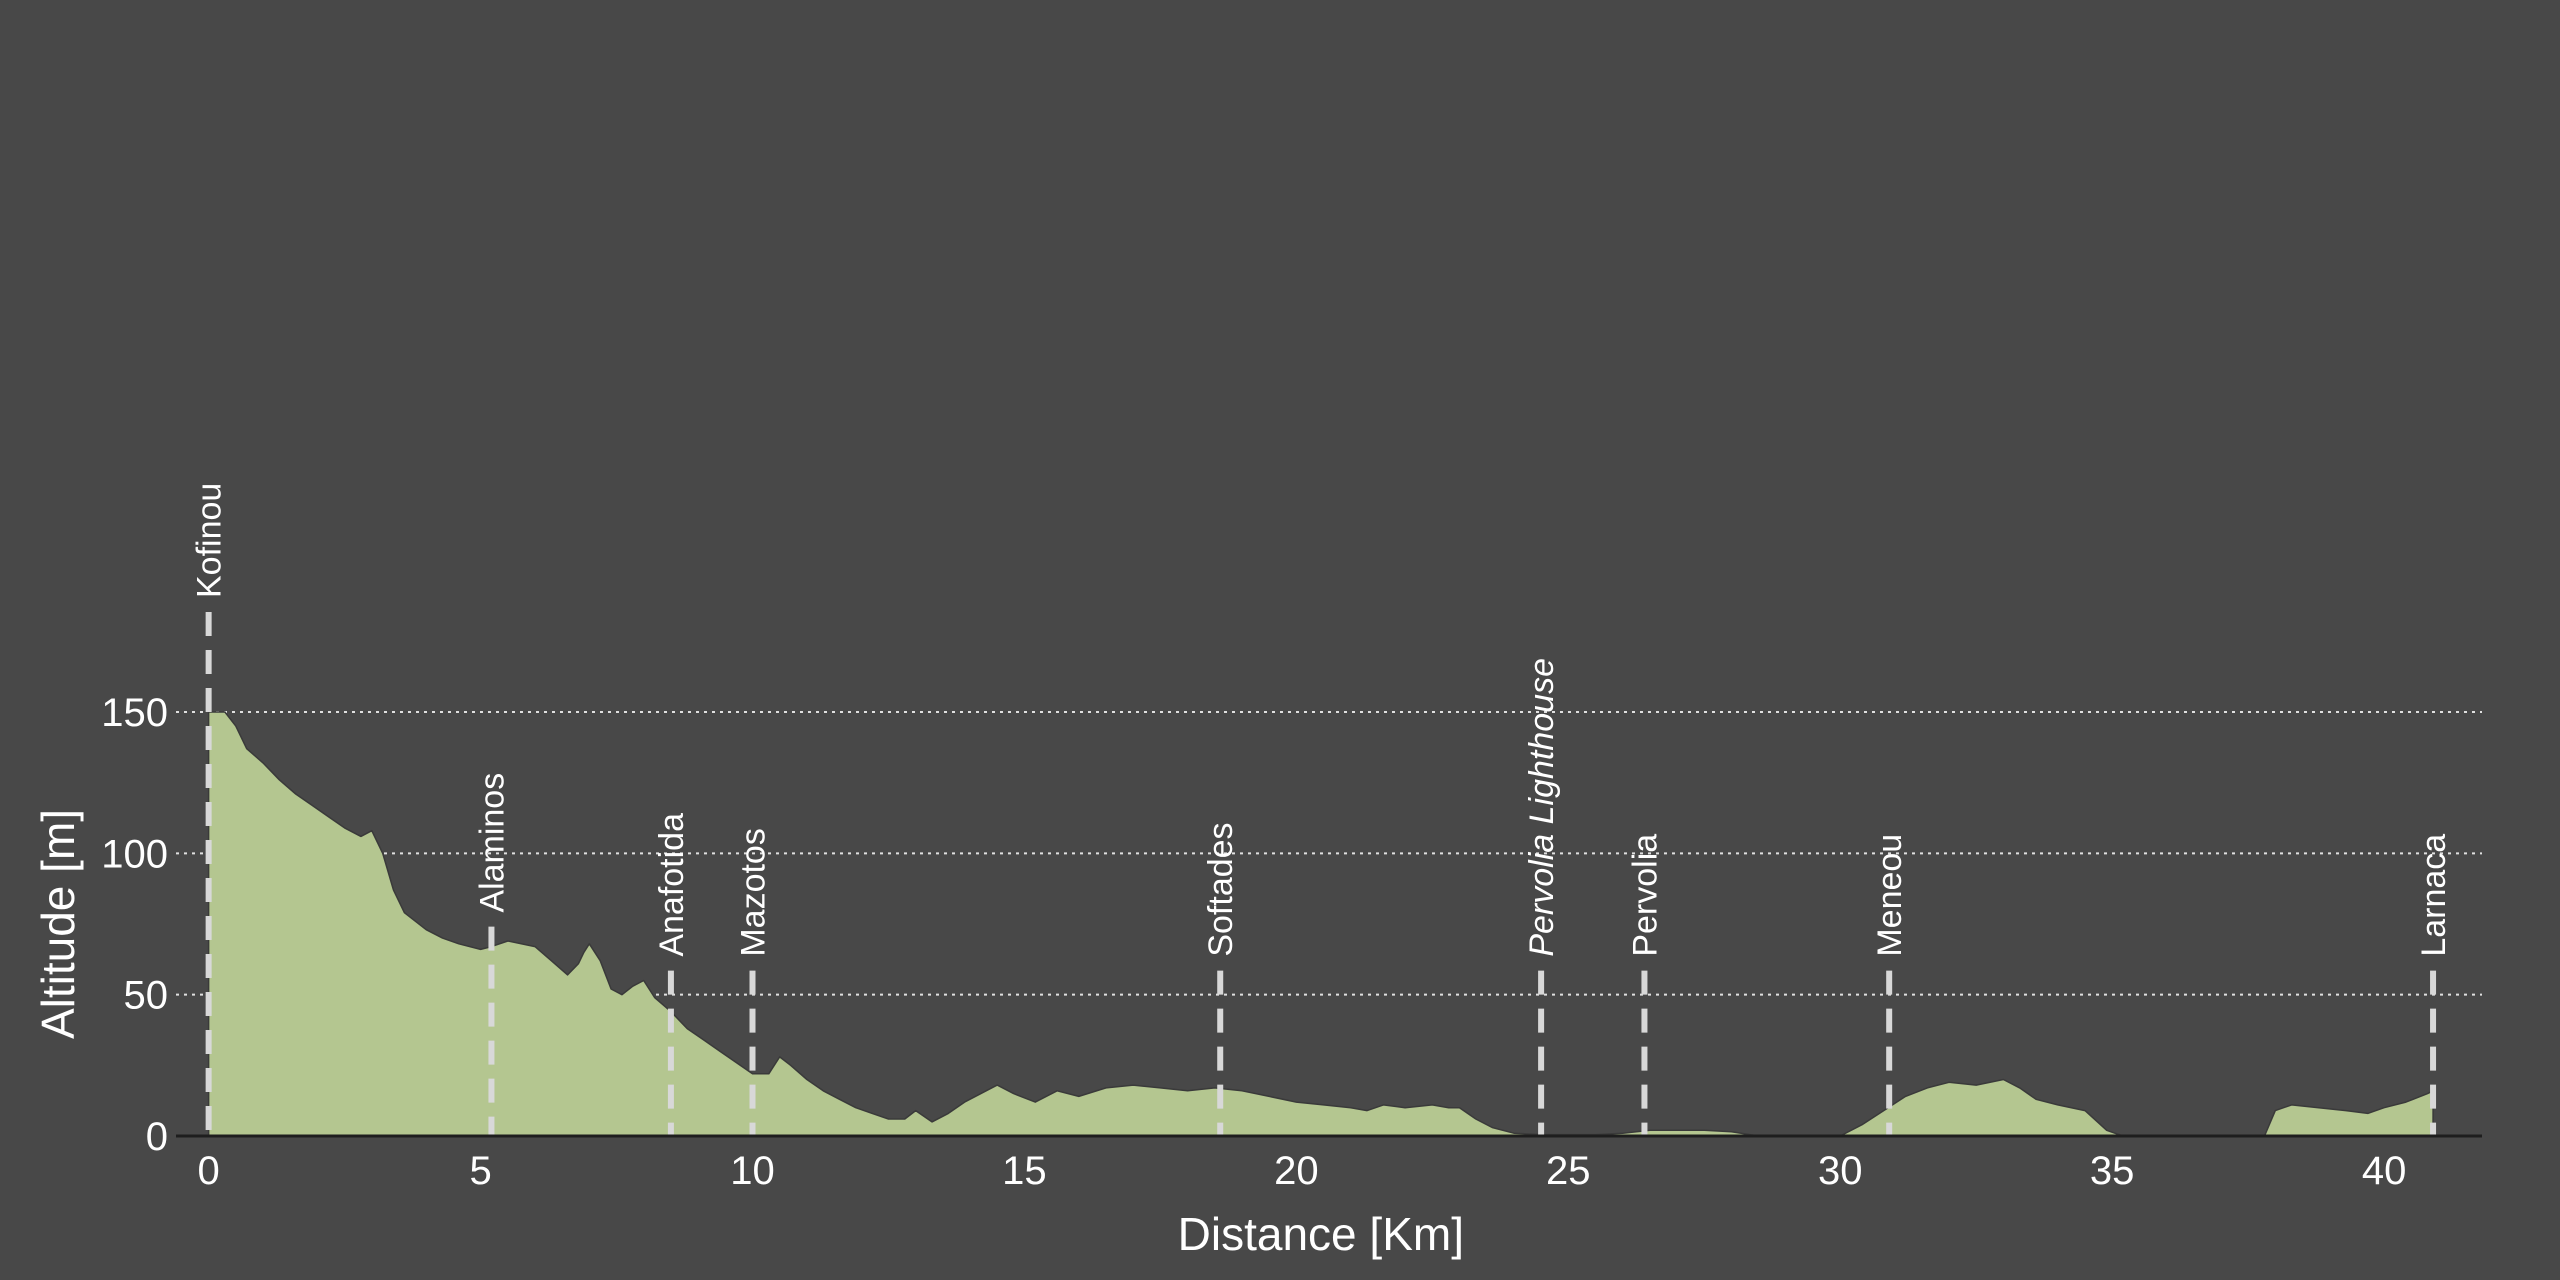 Image resolution: width=2560 pixels, height=1280 pixels. What do you see at coordinates (1296, 1171) in the screenshot?
I see `x-tick-label-20: 20` at bounding box center [1296, 1171].